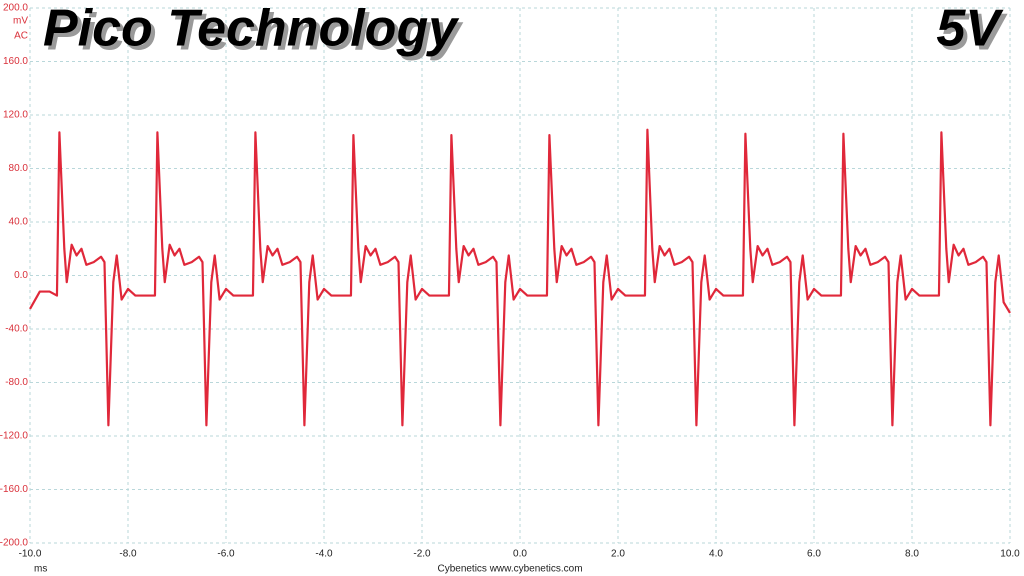  What do you see at coordinates (974, 33) in the screenshot?
I see `rail-shadow: 5V` at bounding box center [974, 33].